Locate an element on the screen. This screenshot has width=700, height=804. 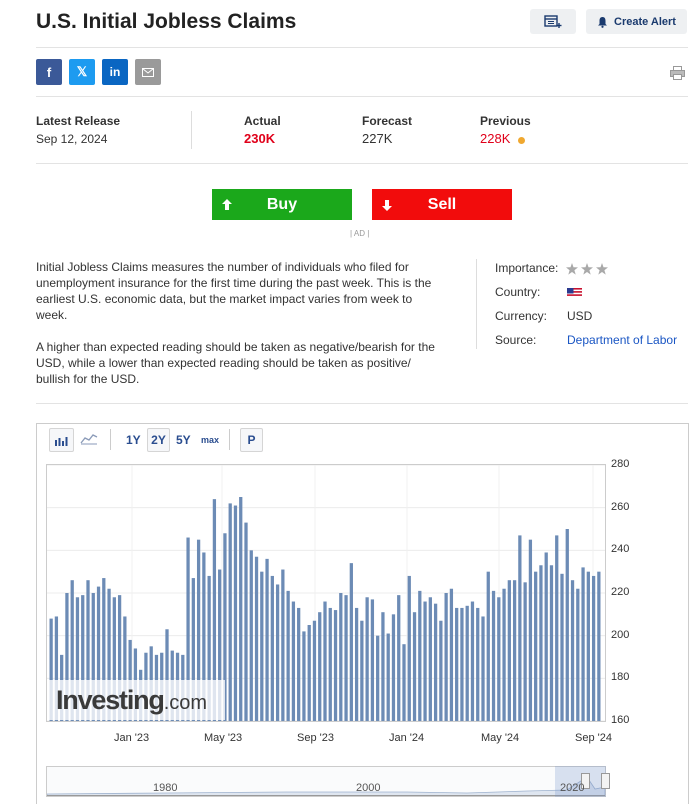
range-5y-button: 5Y is located at coordinates (183, 440).